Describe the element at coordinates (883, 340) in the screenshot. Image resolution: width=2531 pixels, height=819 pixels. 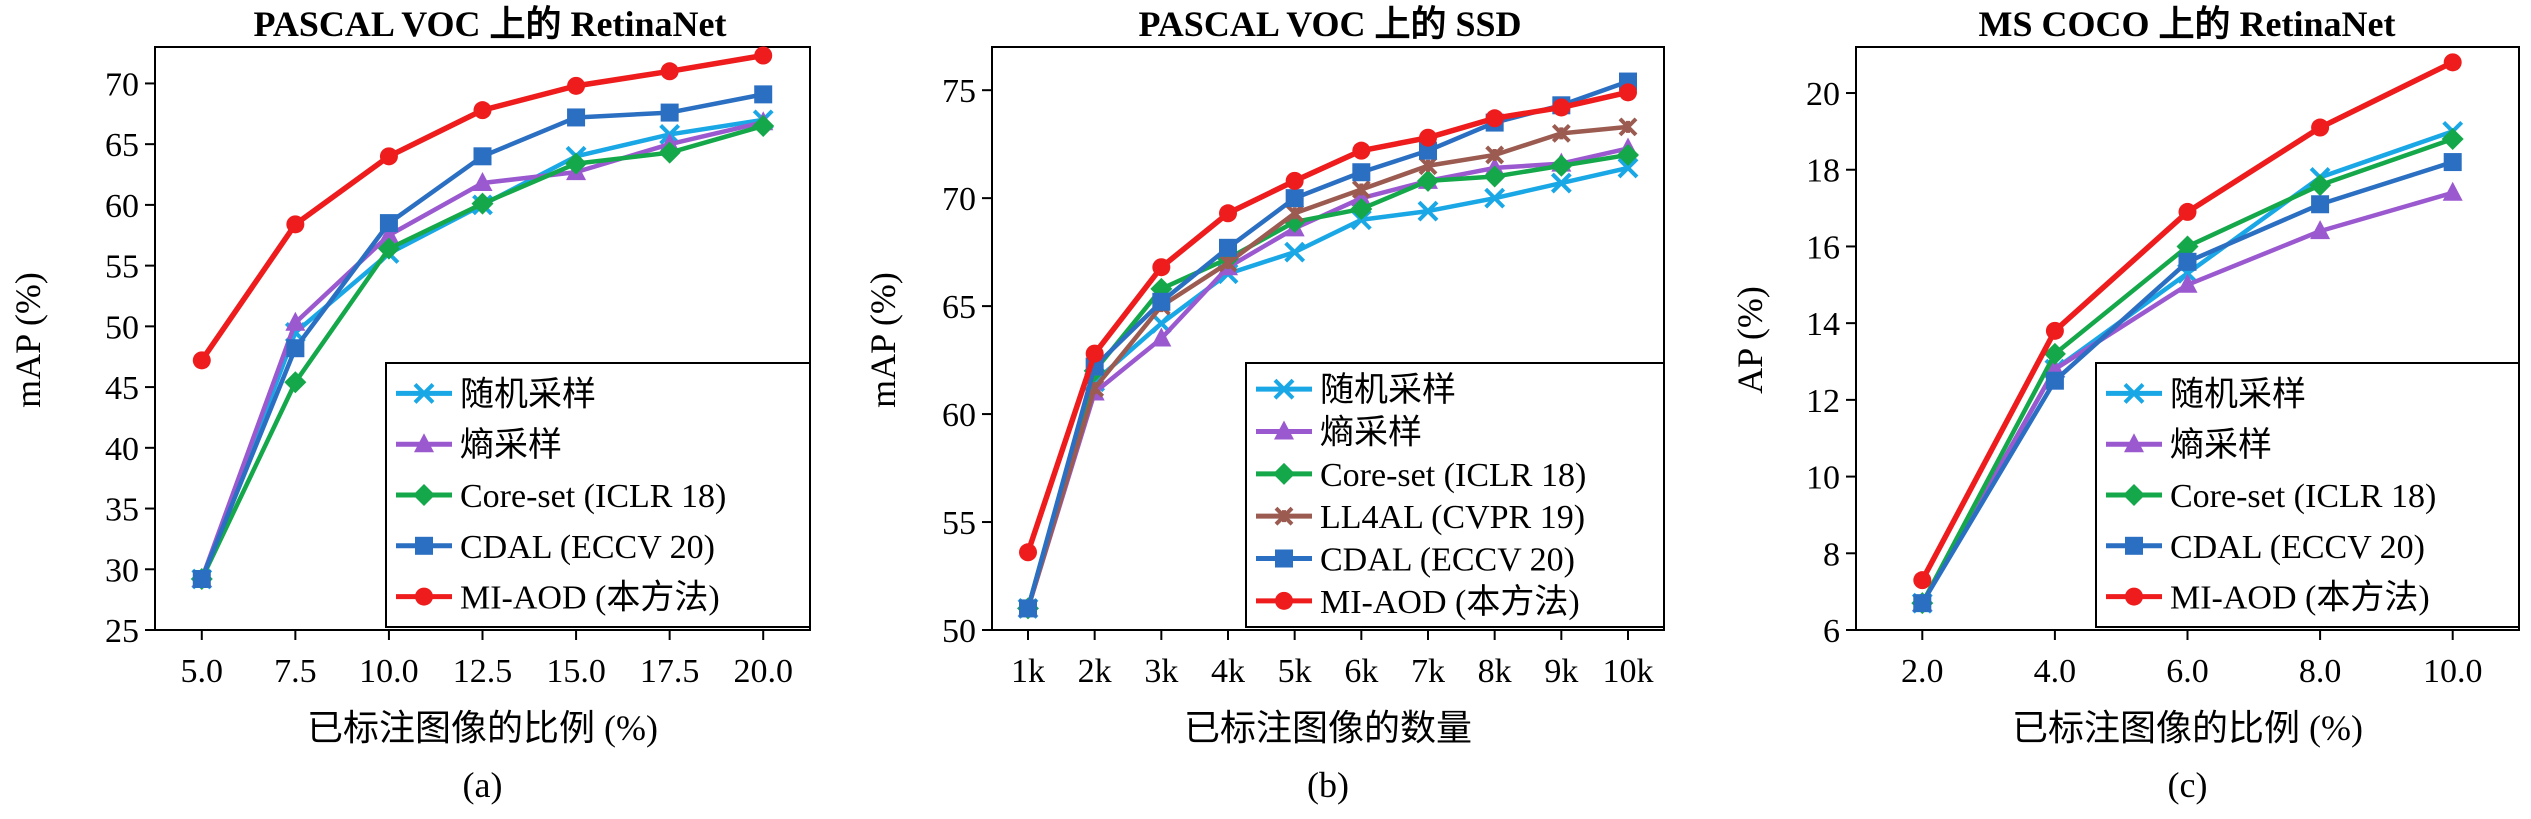
I see `y-axis-label: mAP (%)` at that location.